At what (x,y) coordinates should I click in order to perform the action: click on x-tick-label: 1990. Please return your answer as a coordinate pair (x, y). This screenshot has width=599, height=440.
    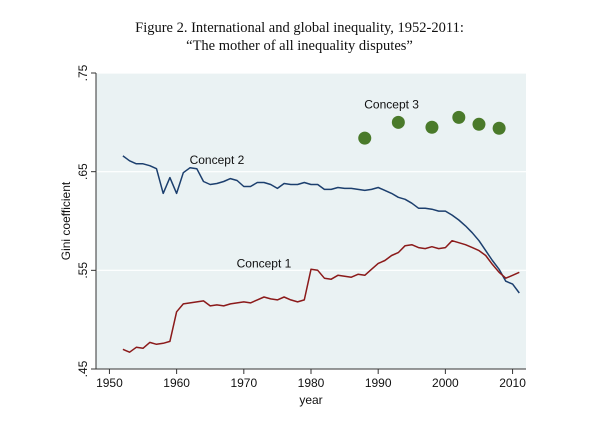
    Looking at the image, I should click on (378, 383).